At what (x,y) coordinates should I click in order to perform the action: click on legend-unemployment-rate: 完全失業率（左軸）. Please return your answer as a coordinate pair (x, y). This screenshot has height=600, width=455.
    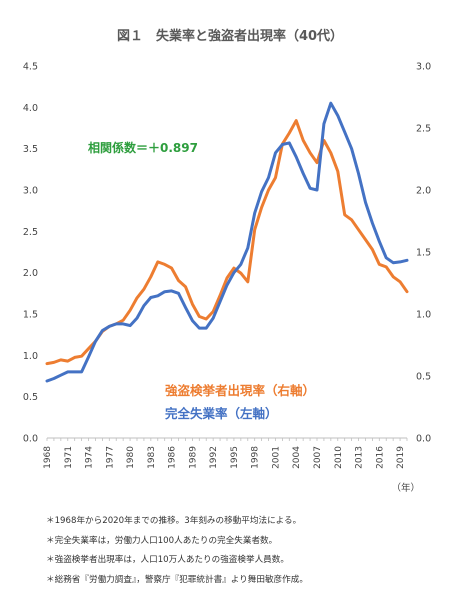
    Looking at the image, I should click on (221, 413).